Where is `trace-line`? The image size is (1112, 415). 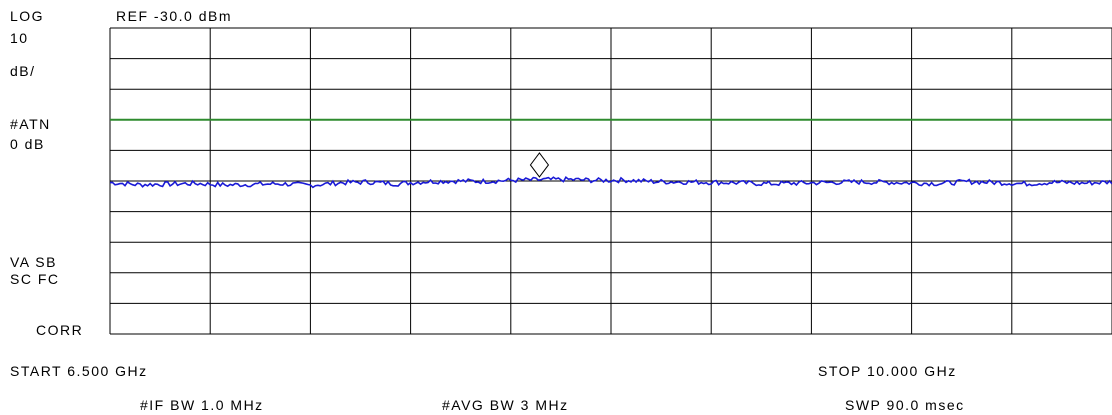 trace-line is located at coordinates (610, 182).